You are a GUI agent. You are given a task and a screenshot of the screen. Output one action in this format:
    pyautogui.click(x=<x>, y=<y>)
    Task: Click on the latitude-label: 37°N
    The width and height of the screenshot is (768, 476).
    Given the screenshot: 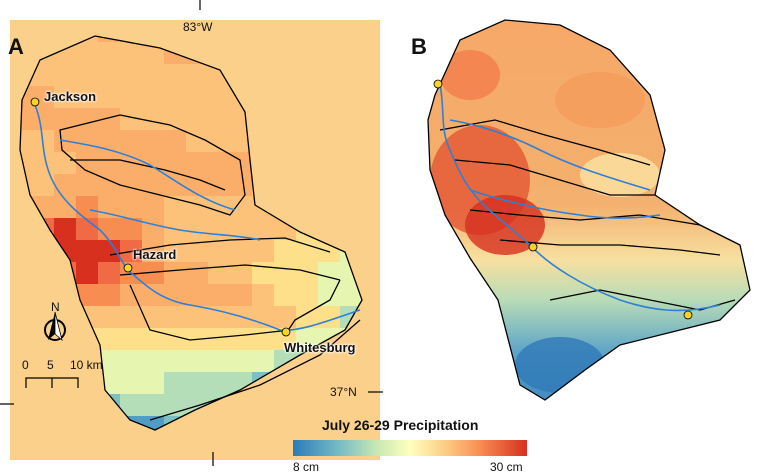 What is the action you would take?
    pyautogui.click(x=343, y=392)
    